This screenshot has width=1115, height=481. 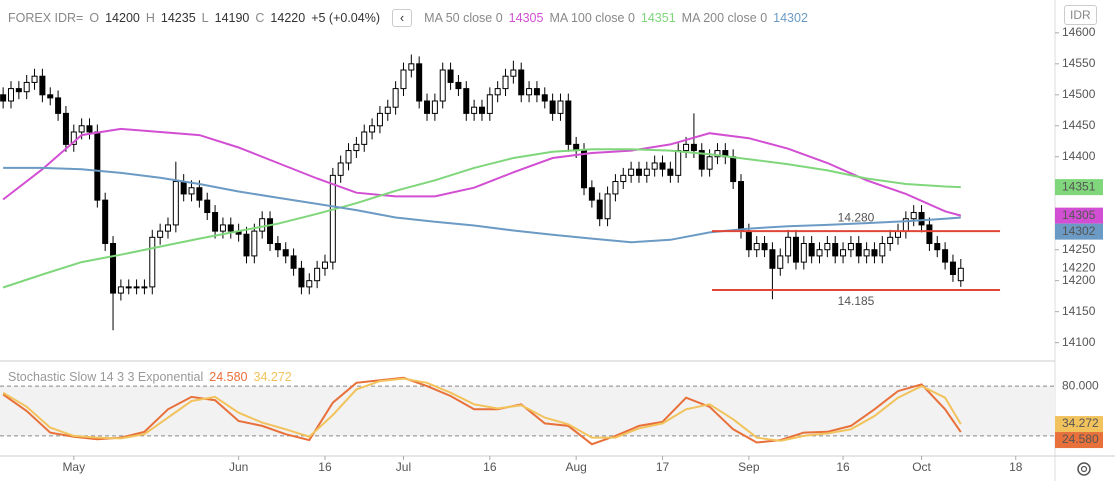 I want to click on gear-ring, so click(x=1084, y=469).